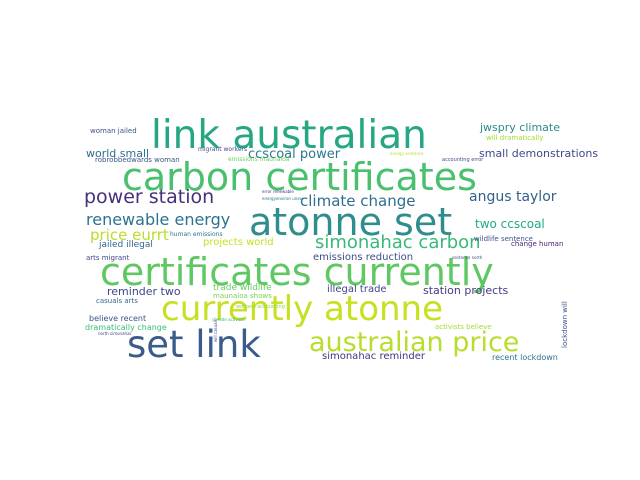 This screenshot has height=480, width=640. Describe the element at coordinates (525, 357) in the screenshot. I see `cloud-word: recent lockdown` at that location.